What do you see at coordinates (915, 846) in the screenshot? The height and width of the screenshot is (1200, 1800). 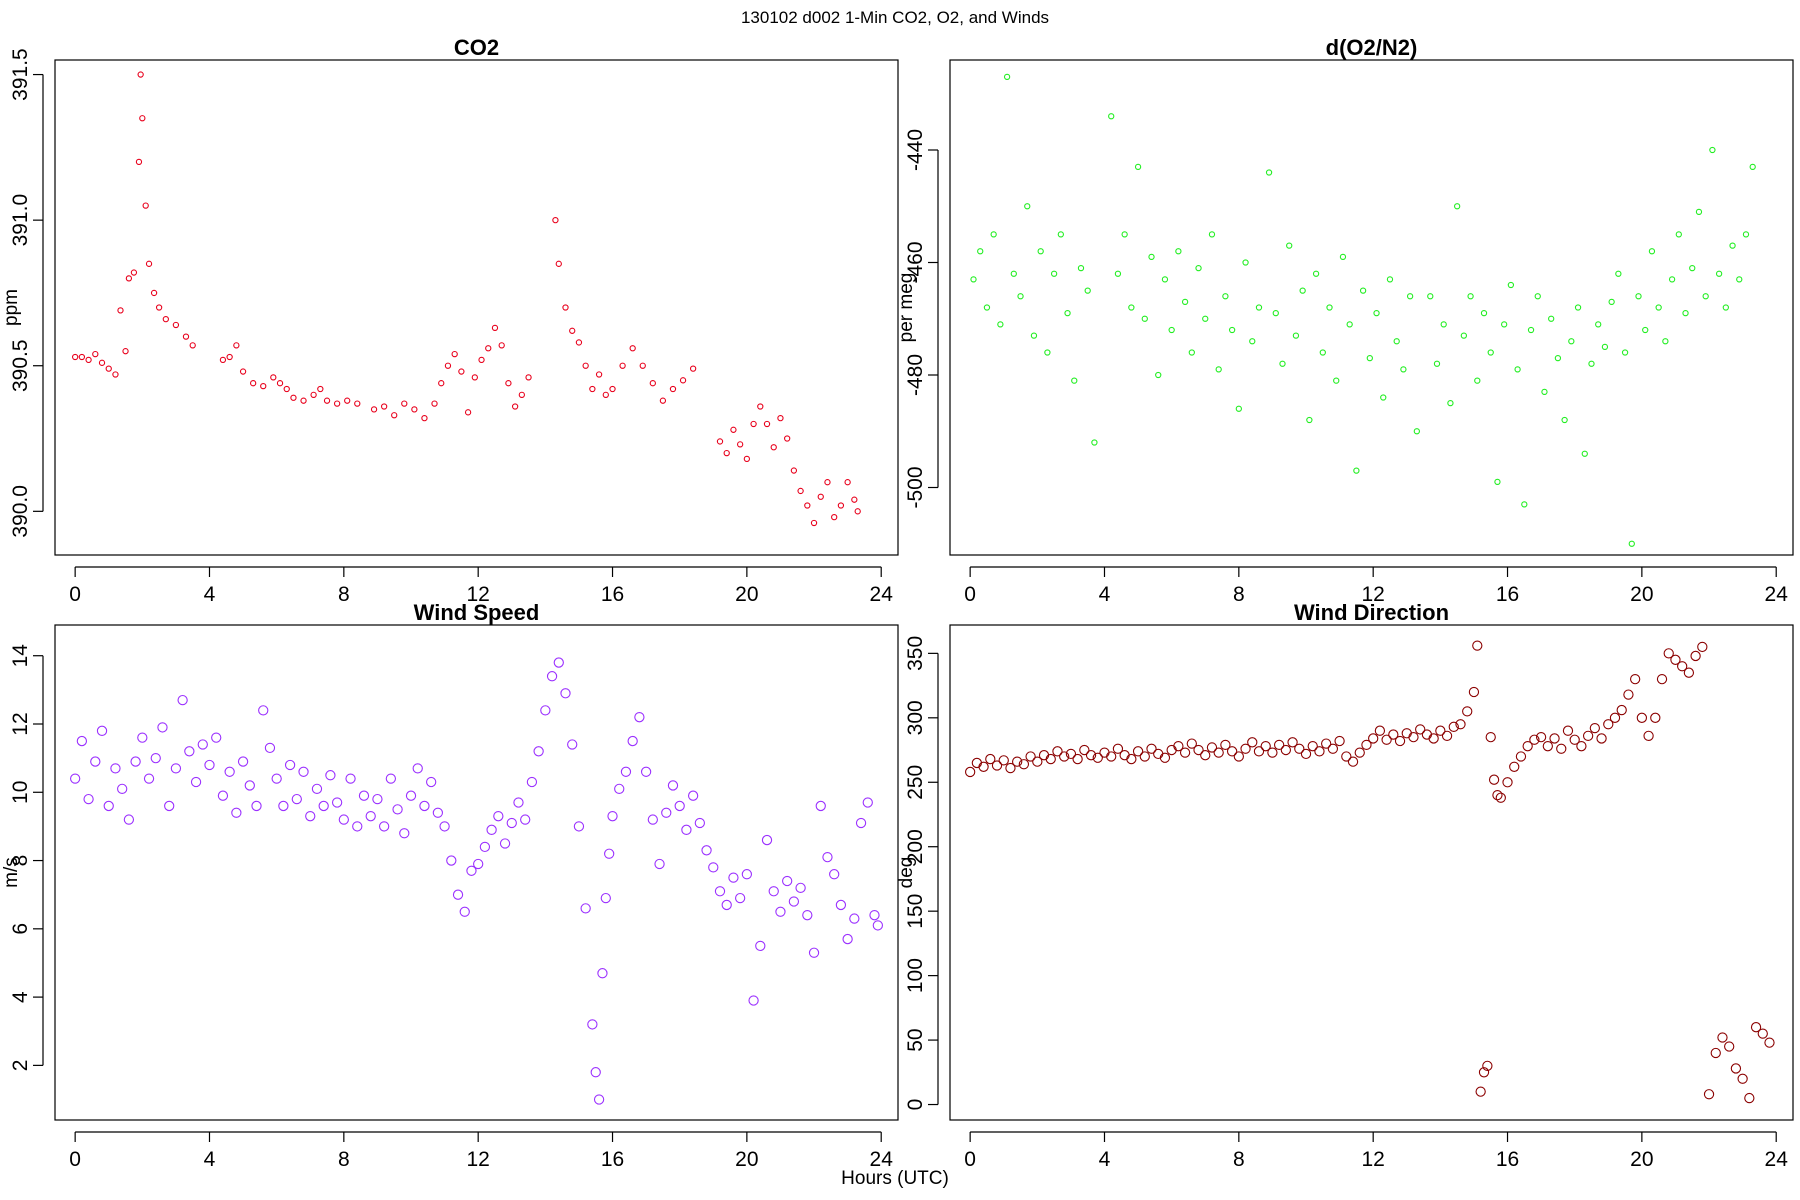 I see `y-tick-label-wind_direction: 200` at bounding box center [915, 846].